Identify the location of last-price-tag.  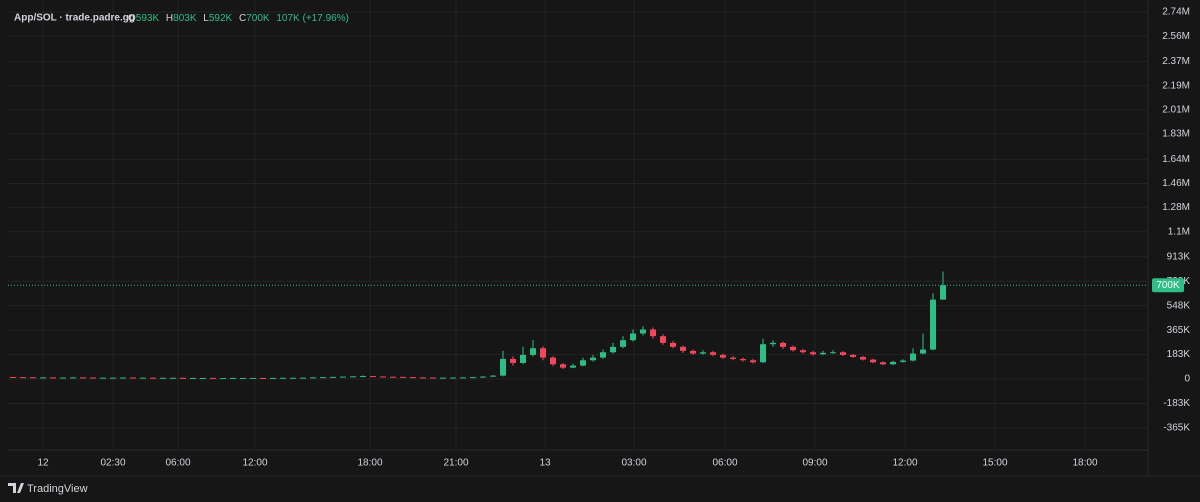
(1168, 285).